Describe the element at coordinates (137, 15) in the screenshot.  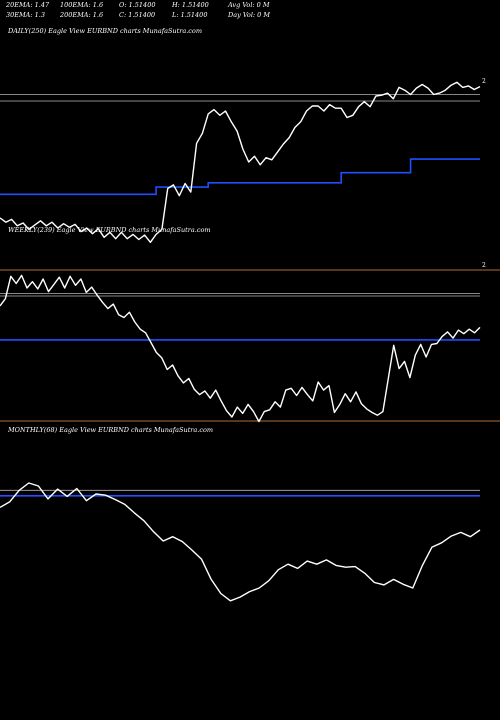
I see `header-close: C: 1.51400` at that location.